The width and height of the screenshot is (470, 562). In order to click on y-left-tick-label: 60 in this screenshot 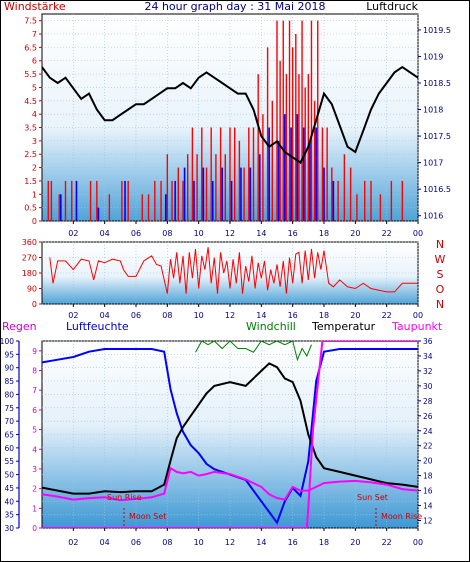, I will do `click(9, 448)`.